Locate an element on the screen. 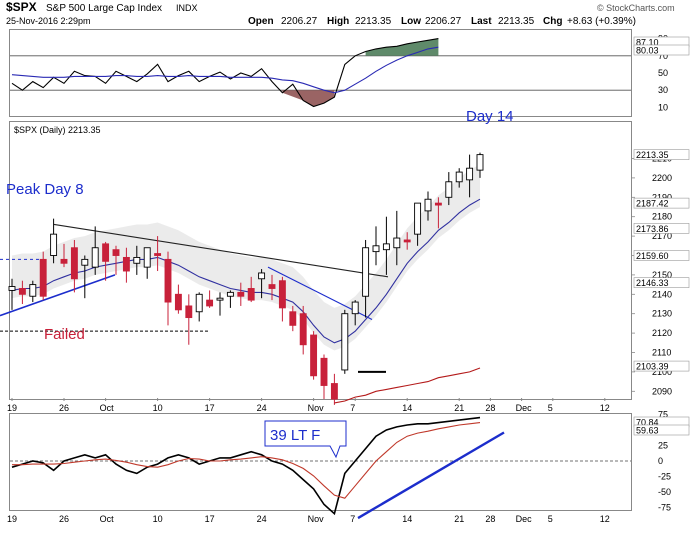 The image size is (693, 533). price-tick-label: 2150 is located at coordinates (662, 275).